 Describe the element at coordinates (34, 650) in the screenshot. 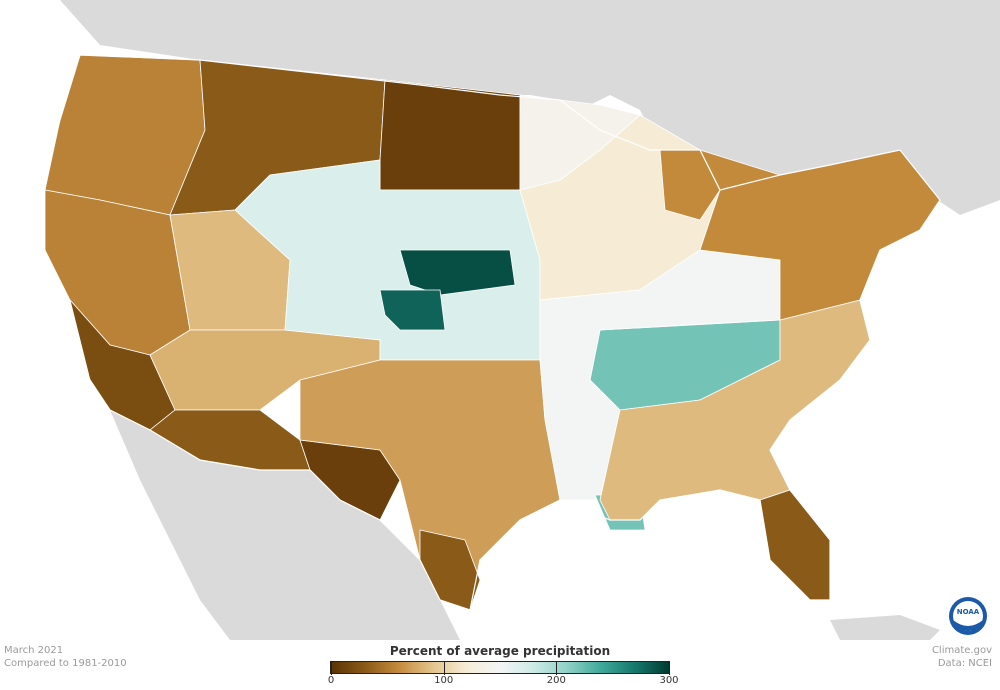

I see `month-label: March 2021` at that location.